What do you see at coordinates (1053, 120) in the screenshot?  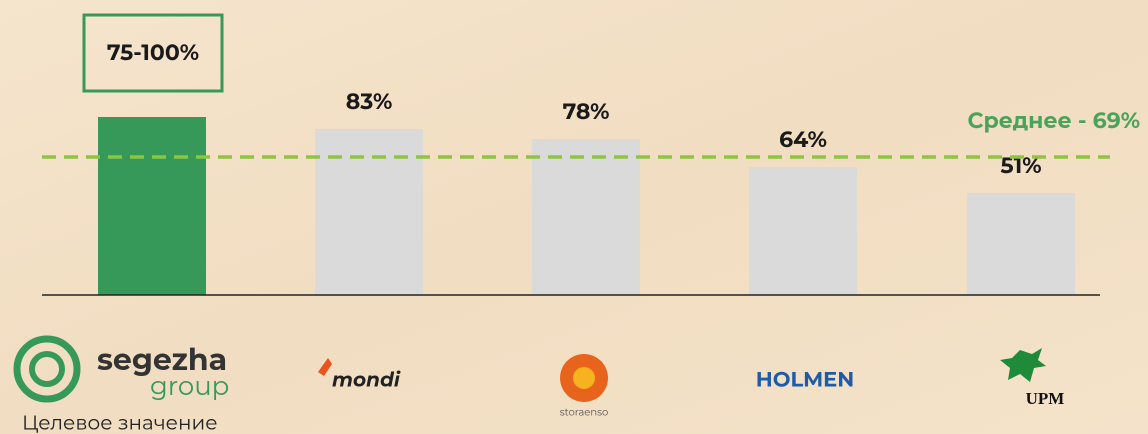 I see `average-label: Среднее - 69%` at bounding box center [1053, 120].